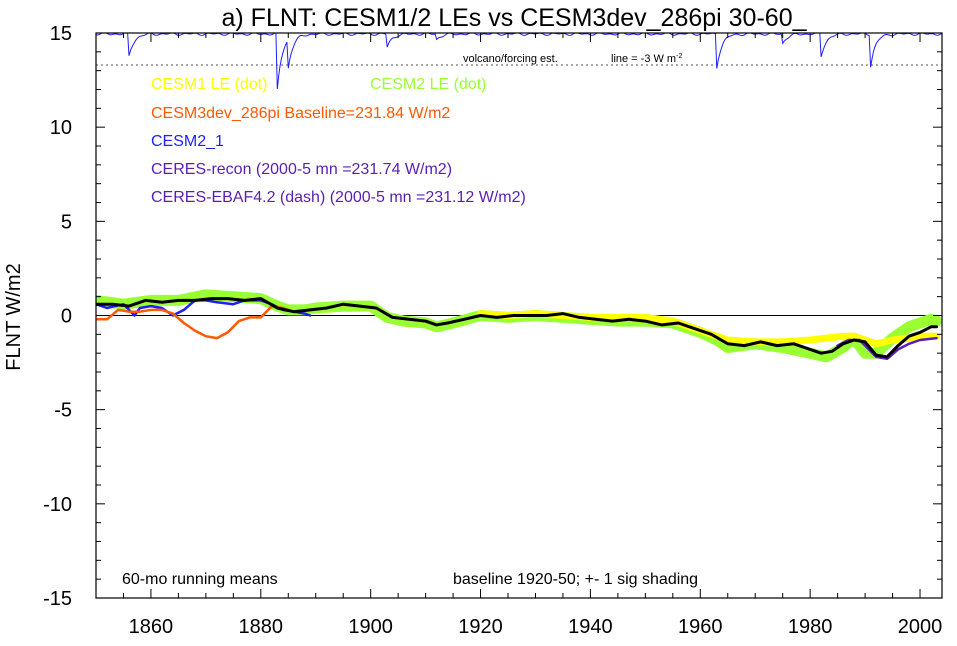 The width and height of the screenshot is (957, 646). I want to click on y-tick-label--10: -10, so click(57, 505).